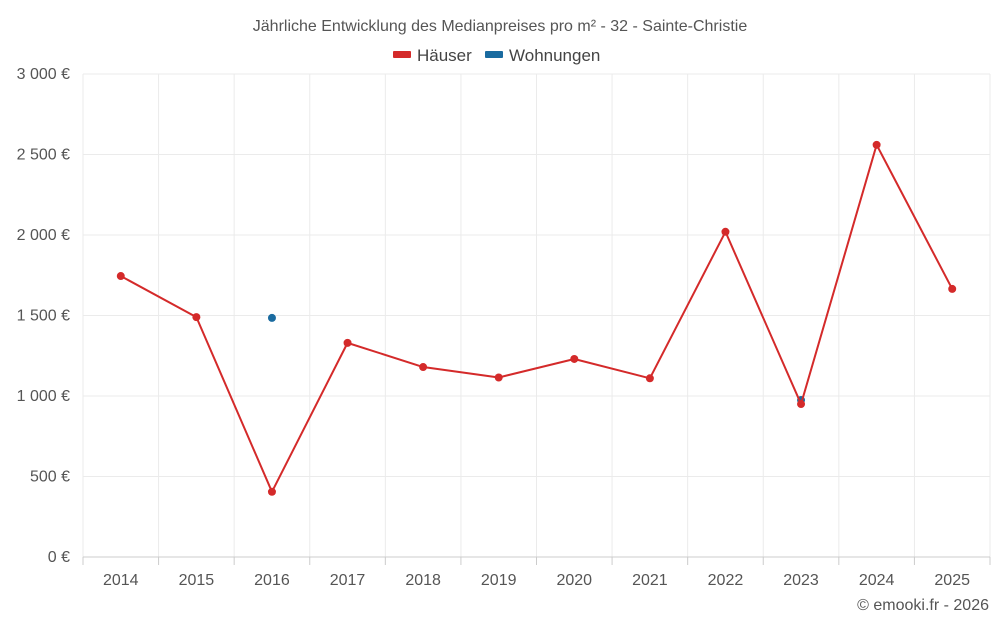 The height and width of the screenshot is (625, 1000). Describe the element at coordinates (272, 580) in the screenshot. I see `x-tick-label: 2016` at that location.